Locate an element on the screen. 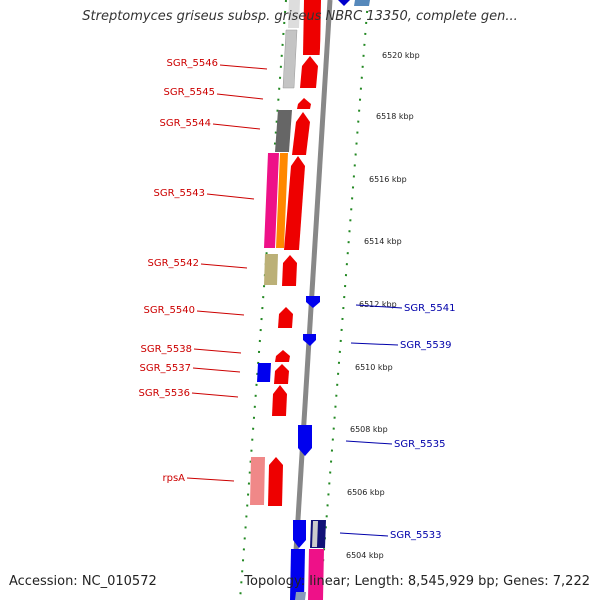 This screenshot has height=600, width=600. reverse-genes is located at coordinates (330, 300).